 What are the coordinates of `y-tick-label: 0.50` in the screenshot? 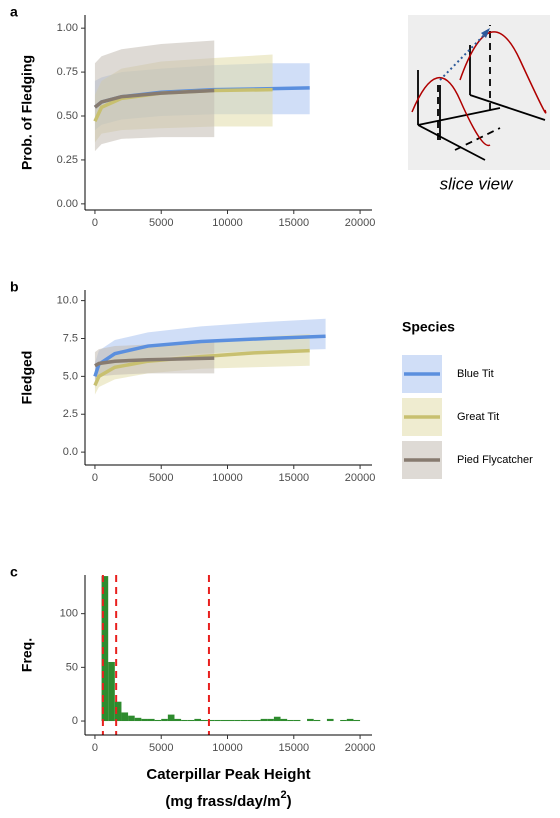 It's located at (67, 116).